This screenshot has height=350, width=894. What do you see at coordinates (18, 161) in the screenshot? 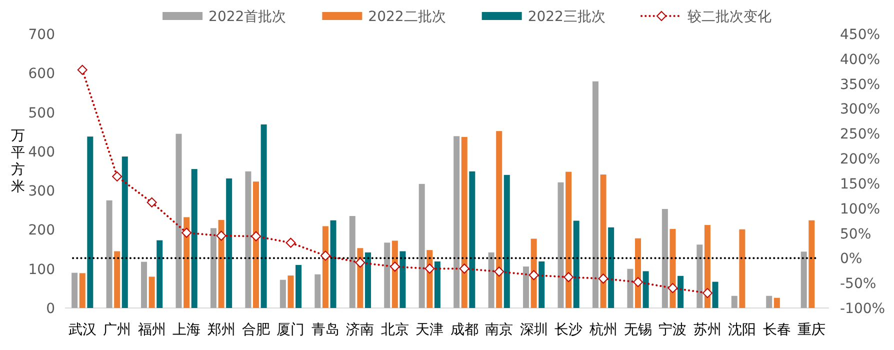
I see `ylabel: 万平方米` at bounding box center [18, 161].